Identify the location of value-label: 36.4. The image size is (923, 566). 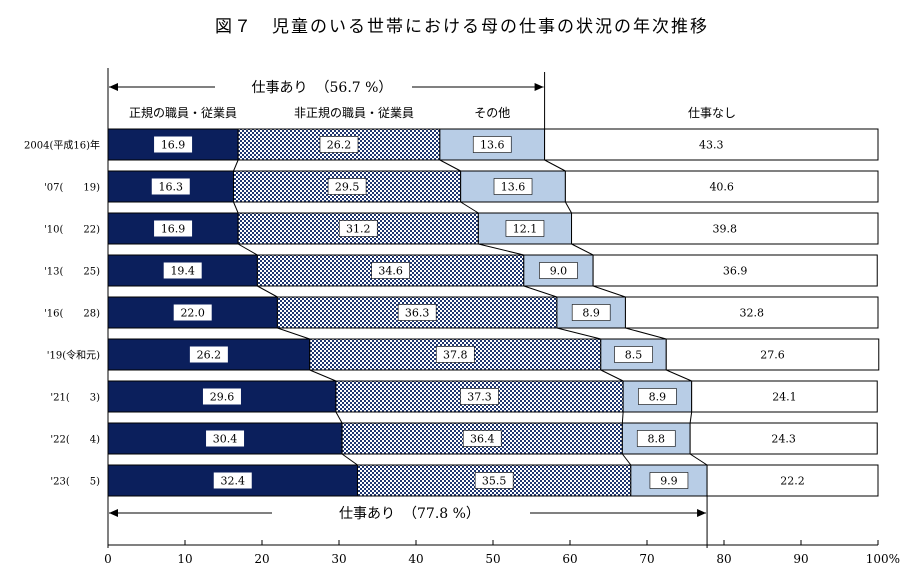
(482, 439).